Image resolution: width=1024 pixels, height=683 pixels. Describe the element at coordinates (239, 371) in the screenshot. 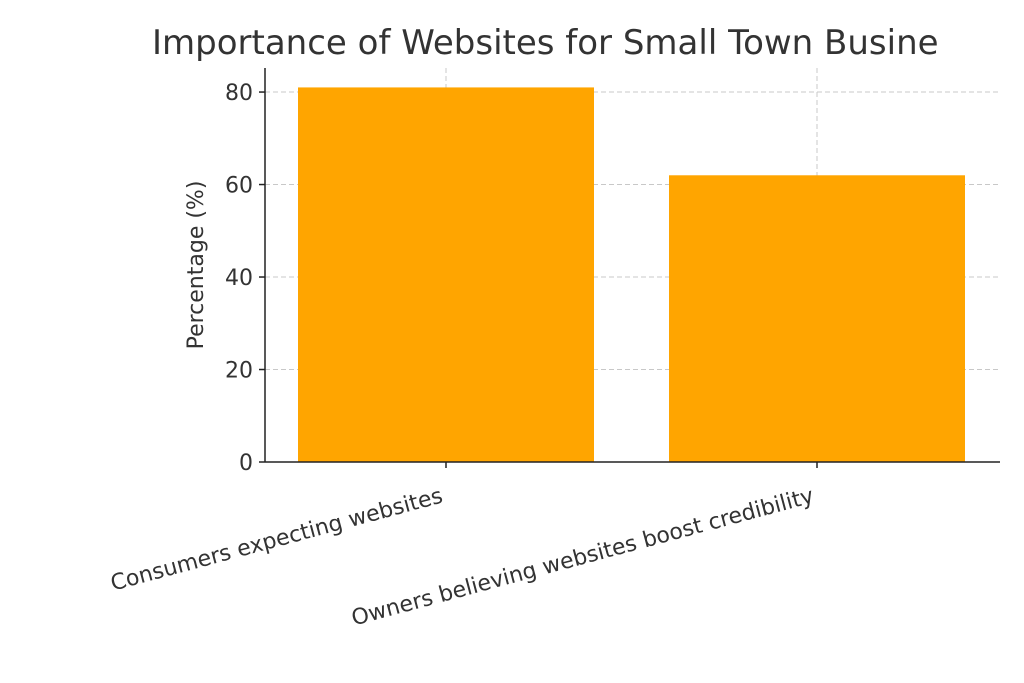

I see `y-tick-label: 20` at that location.